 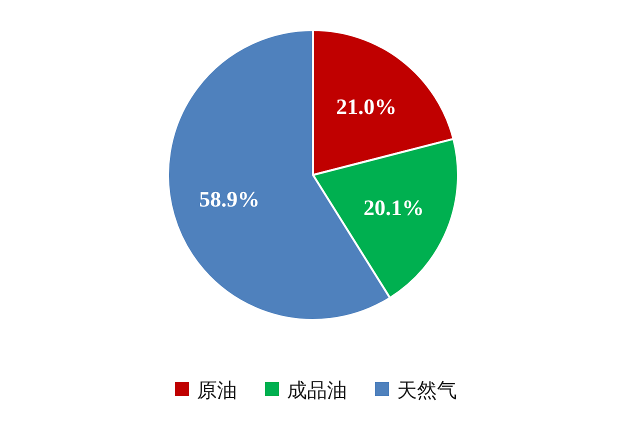 What do you see at coordinates (394, 207) in the screenshot?
I see `data-label: 20.1%` at bounding box center [394, 207].